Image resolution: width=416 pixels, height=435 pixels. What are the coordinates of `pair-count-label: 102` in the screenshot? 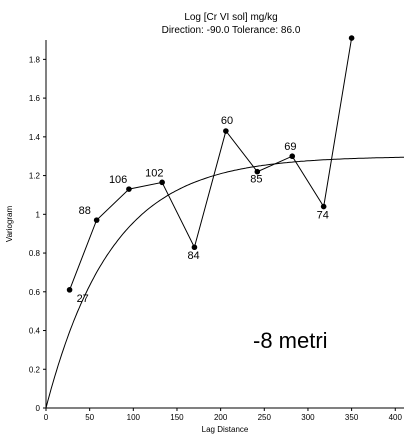 It's located at (154, 173).